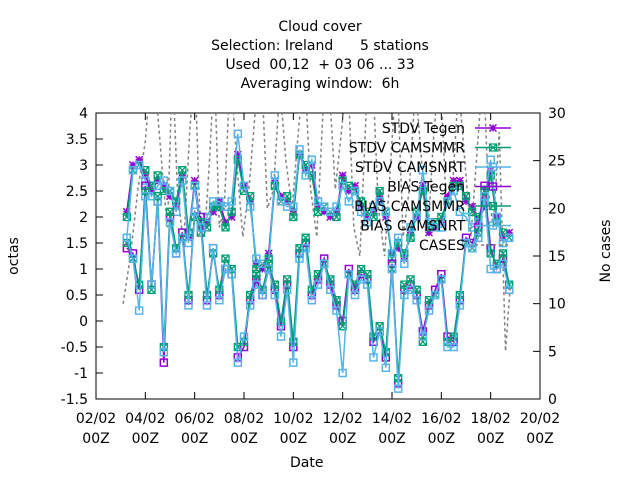 The width and height of the screenshot is (640, 480). What do you see at coordinates (77, 140) in the screenshot?
I see `y-tick-label: 3.5` at bounding box center [77, 140].